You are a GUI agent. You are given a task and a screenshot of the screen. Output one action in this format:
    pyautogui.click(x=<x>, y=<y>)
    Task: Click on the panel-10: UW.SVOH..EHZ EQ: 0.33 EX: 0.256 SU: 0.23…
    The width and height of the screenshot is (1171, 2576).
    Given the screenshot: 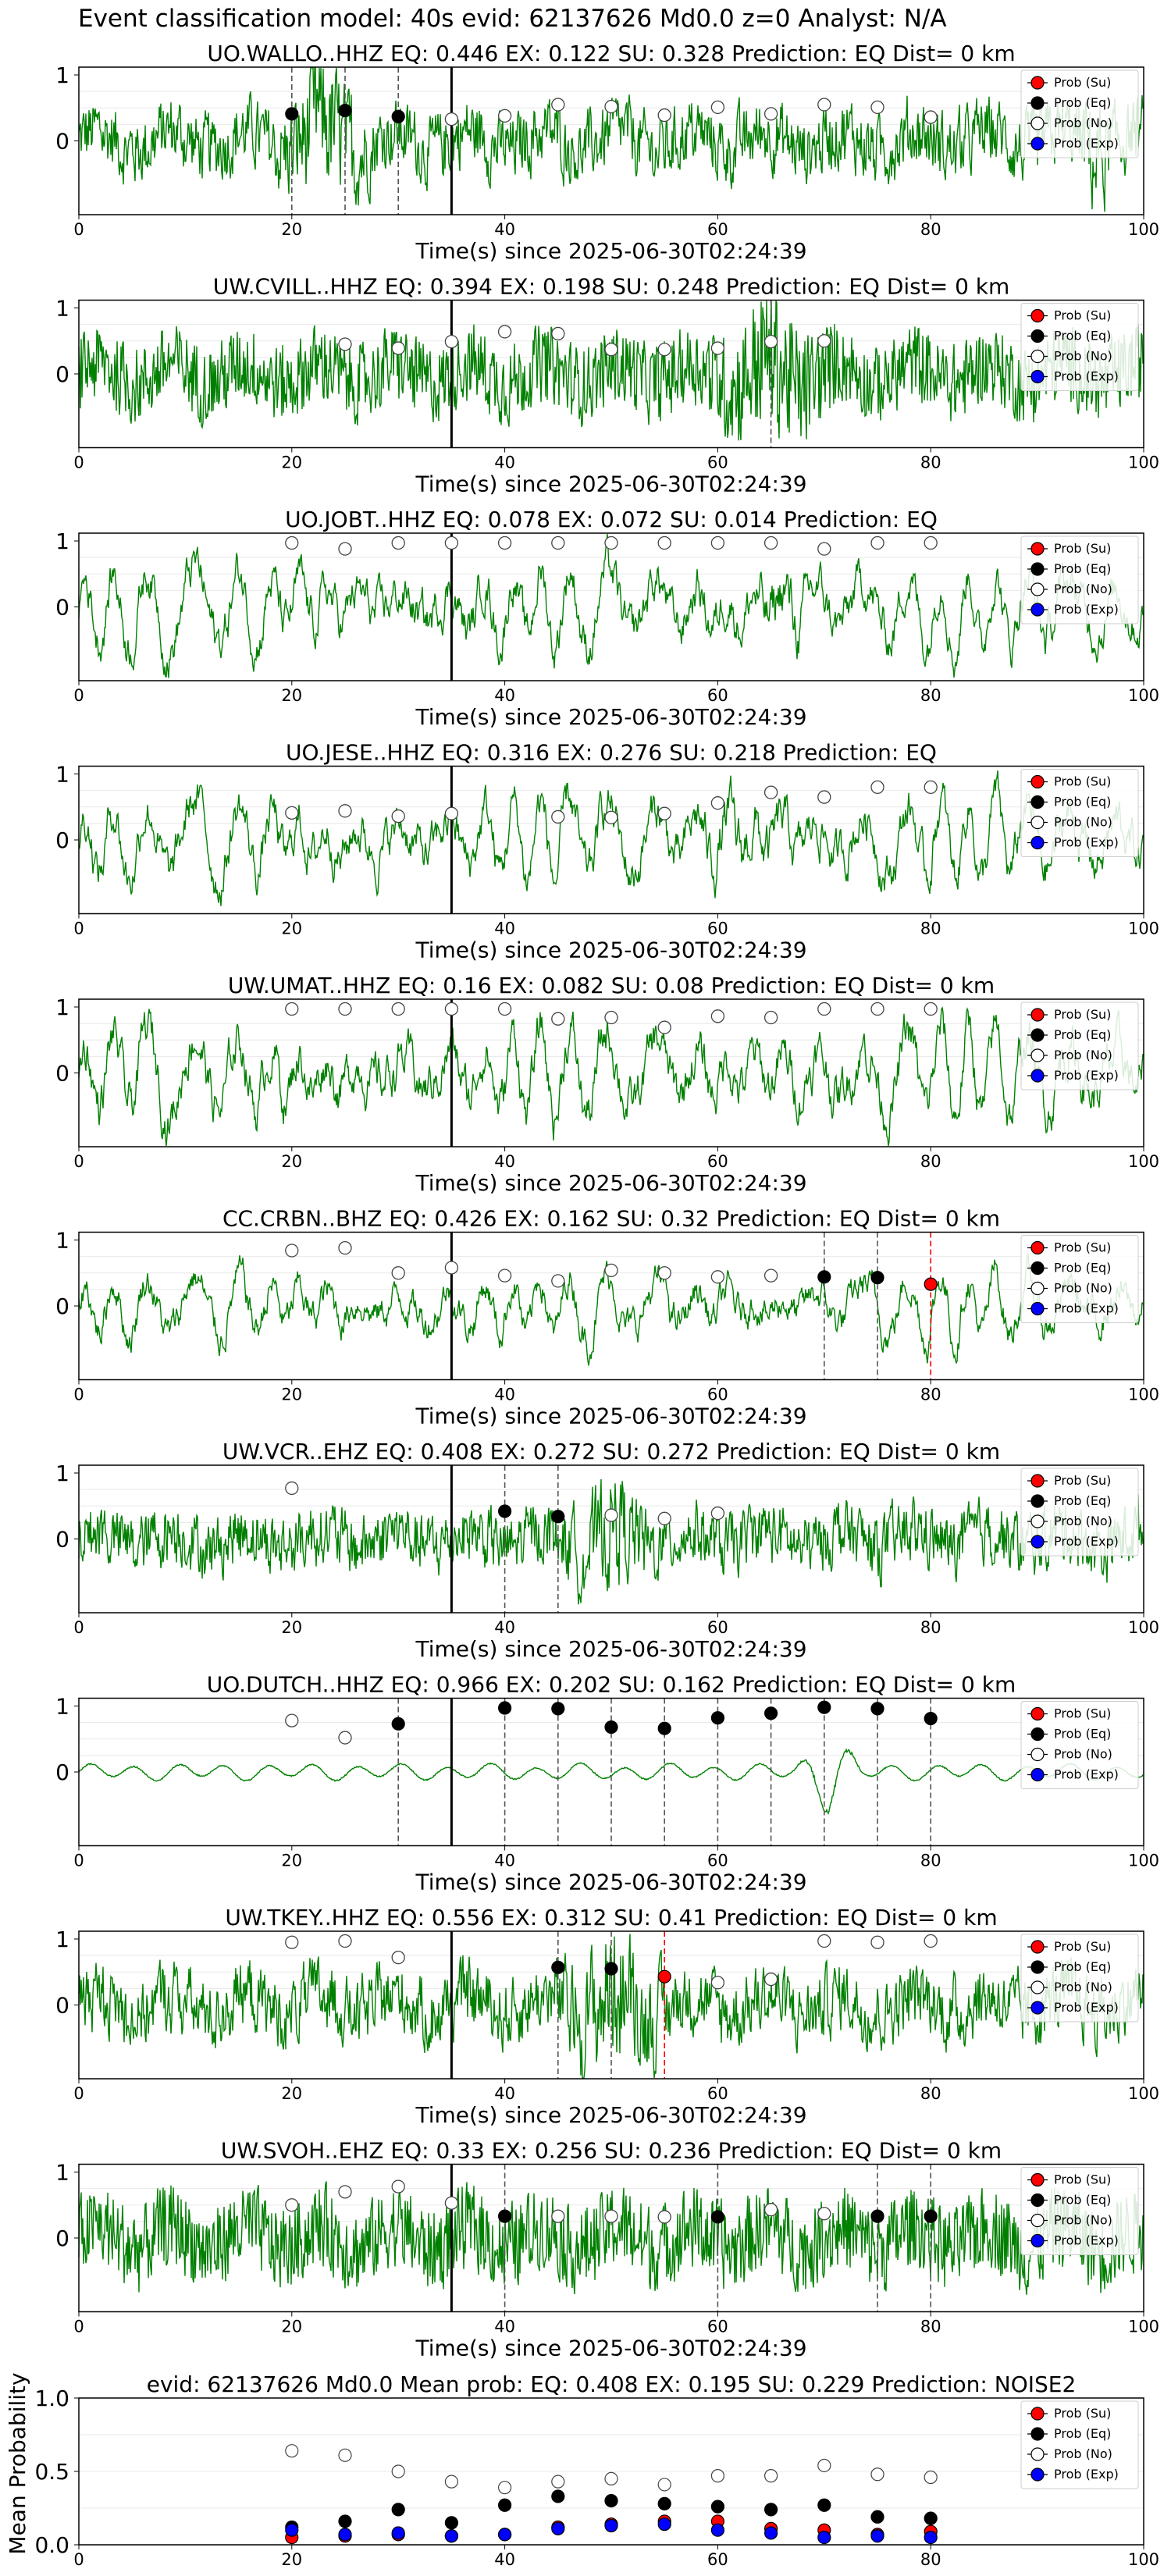 What is the action you would take?
    pyautogui.click(x=607, y=2249)
    